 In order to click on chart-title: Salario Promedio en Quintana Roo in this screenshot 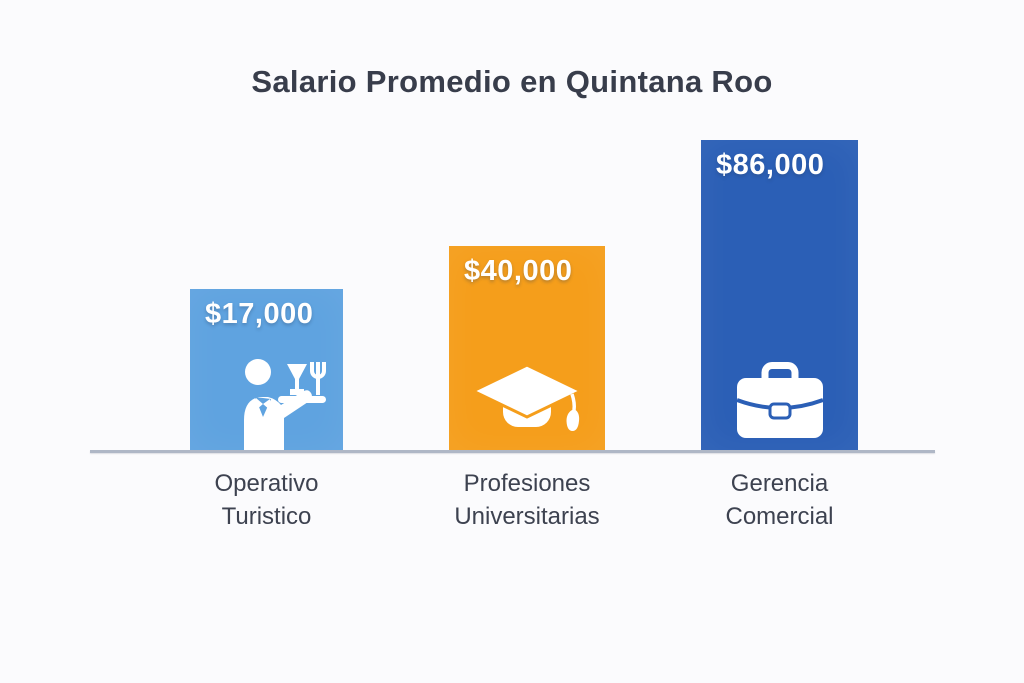, I will do `click(512, 81)`.